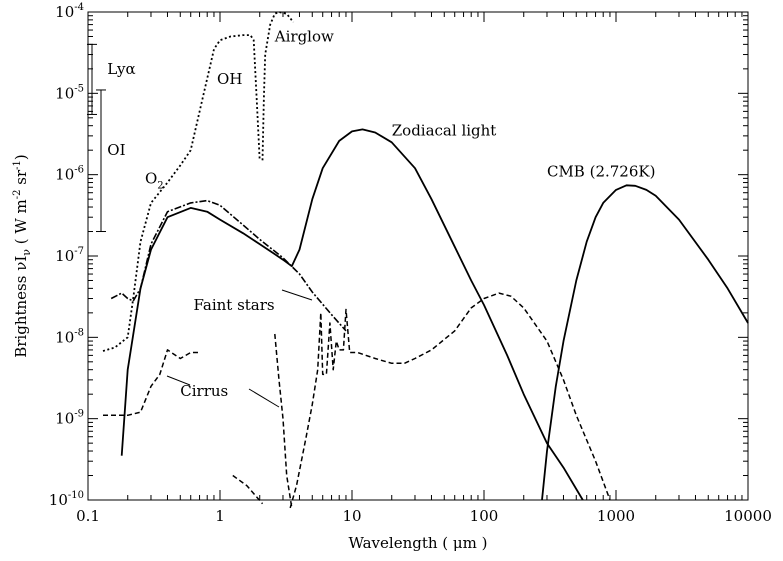 The image size is (783, 561). I want to click on x-tick-label: 100, so click(484, 516).